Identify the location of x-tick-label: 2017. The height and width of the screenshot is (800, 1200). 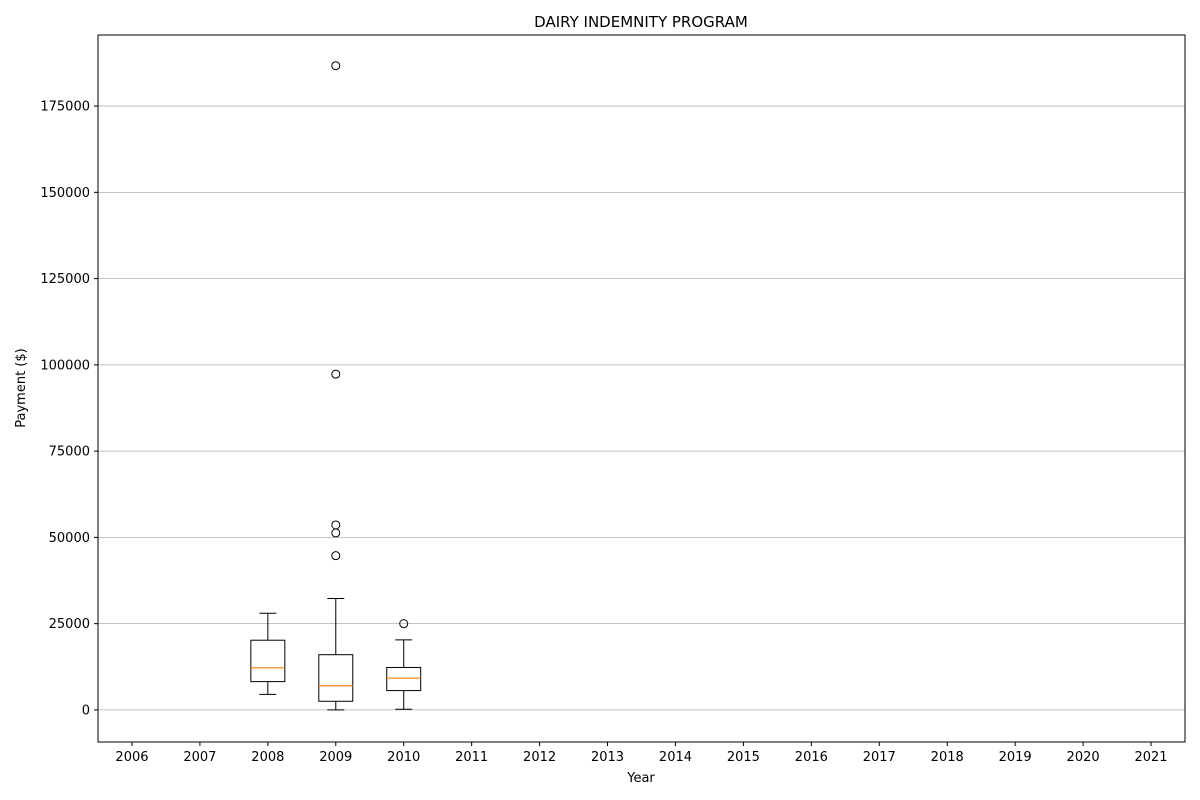
(879, 757).